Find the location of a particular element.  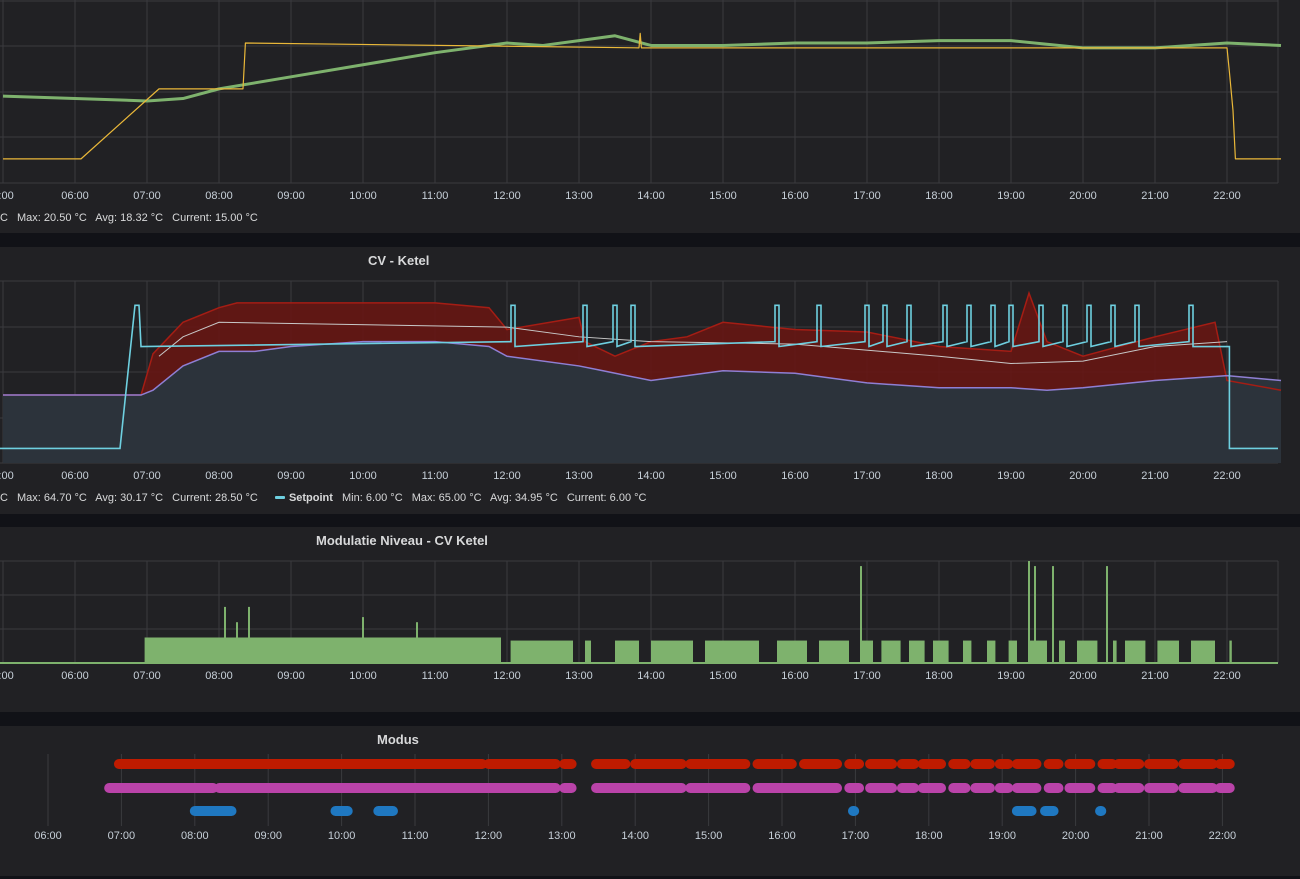

legend-max: Max: 64.70 °C is located at coordinates (52, 498).